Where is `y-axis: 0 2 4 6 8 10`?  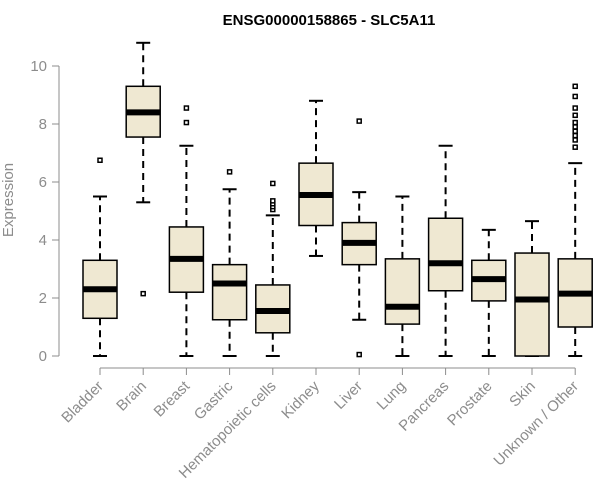
y-axis: 0 2 4 6 8 10 is located at coordinates (45, 211).